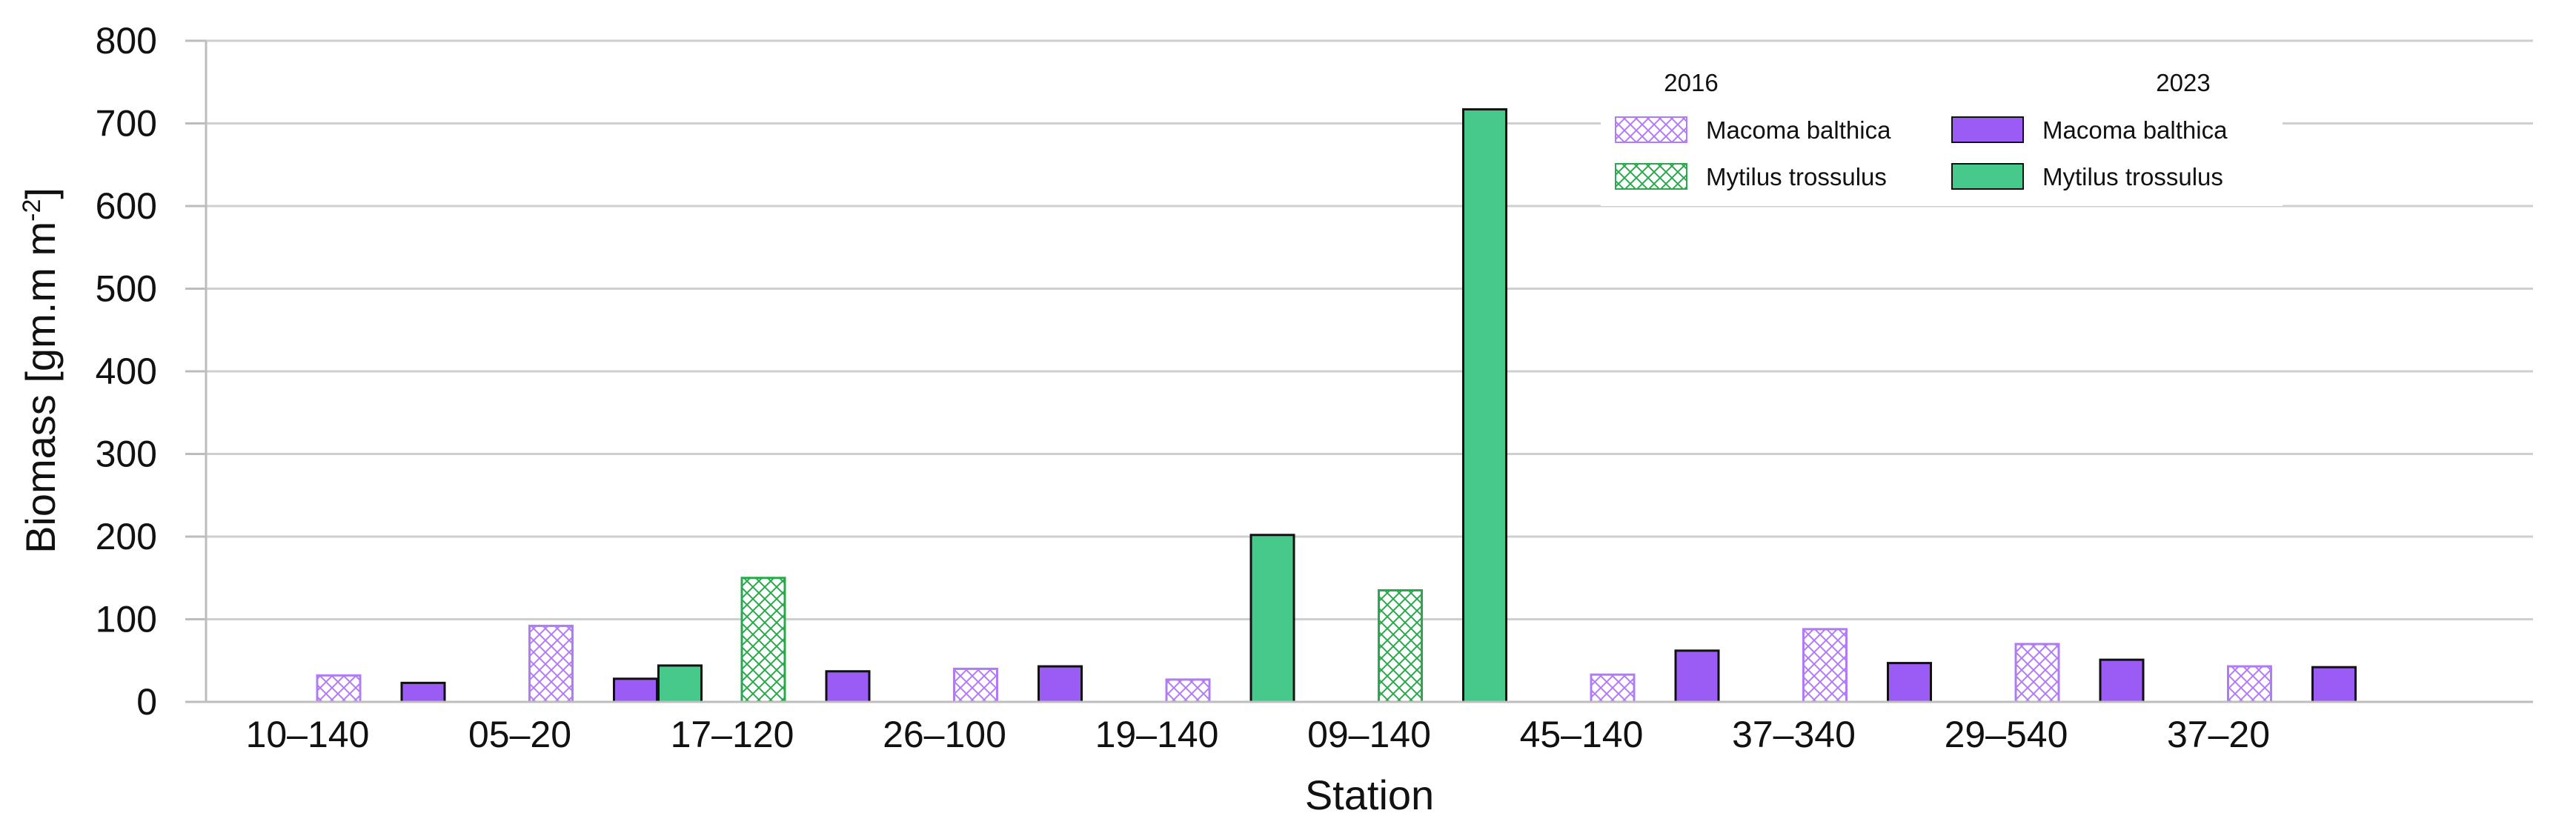 Image resolution: width=2576 pixels, height=839 pixels. I want to click on legend-background, so click(1942, 132).